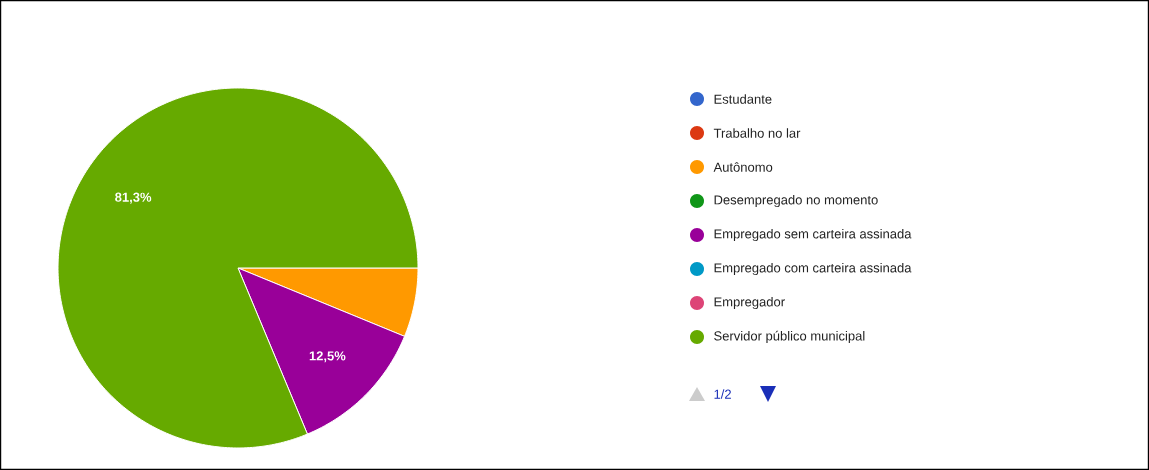 The width and height of the screenshot is (1149, 470). I want to click on legend-label: Empregado sem carteira assinada, so click(813, 235).